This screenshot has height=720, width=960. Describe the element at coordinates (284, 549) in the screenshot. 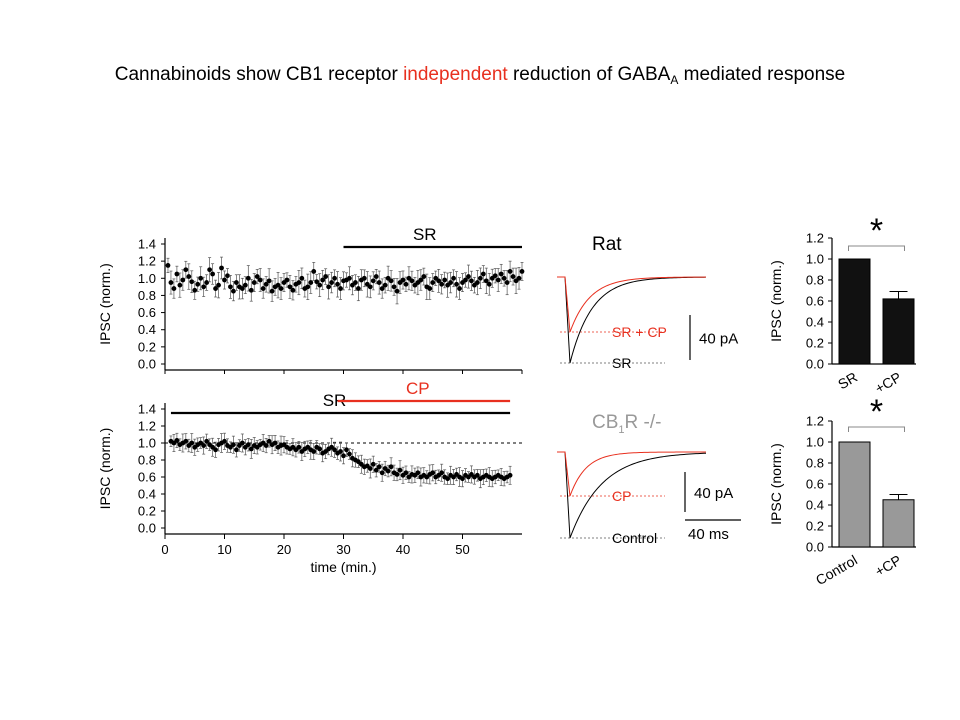

I see `x-tick-label: 20` at that location.